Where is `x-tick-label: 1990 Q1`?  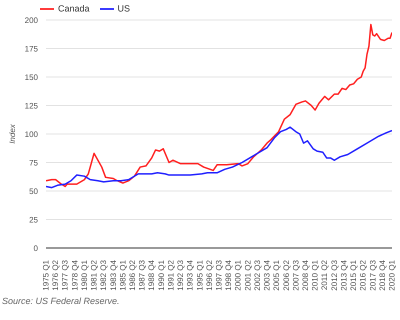
x-tick-label: 1990 Q1 is located at coordinates (161, 275).